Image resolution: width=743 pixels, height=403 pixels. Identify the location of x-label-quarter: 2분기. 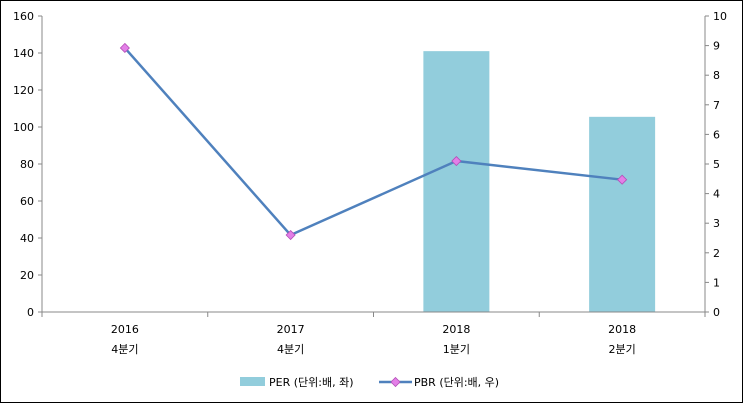
(622, 349).